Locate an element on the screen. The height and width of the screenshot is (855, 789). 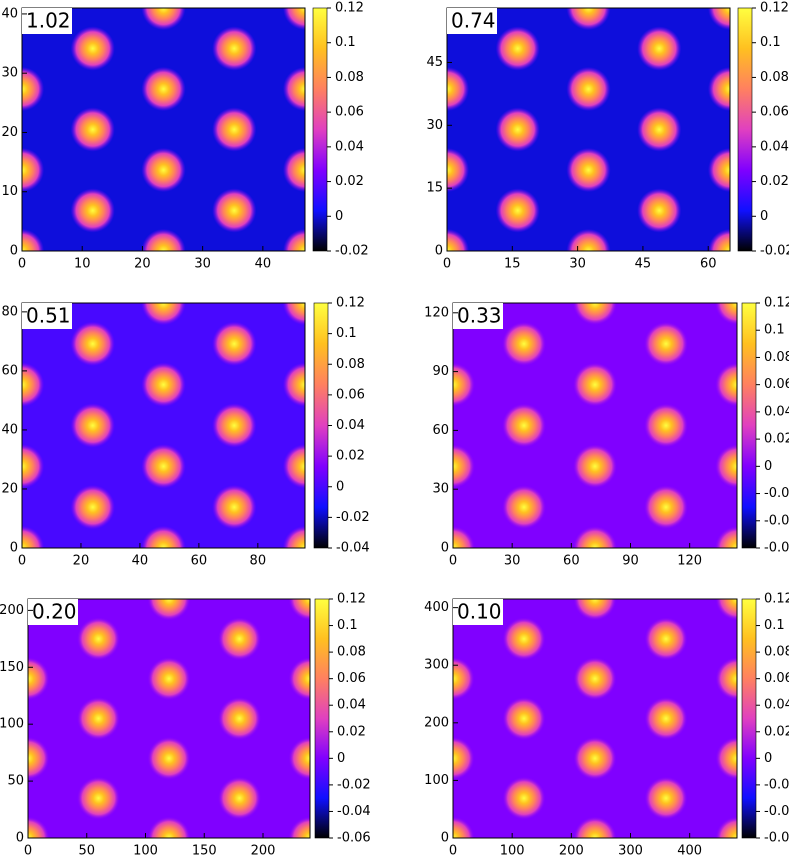
y-tick-label: 30 is located at coordinates (440, 489).